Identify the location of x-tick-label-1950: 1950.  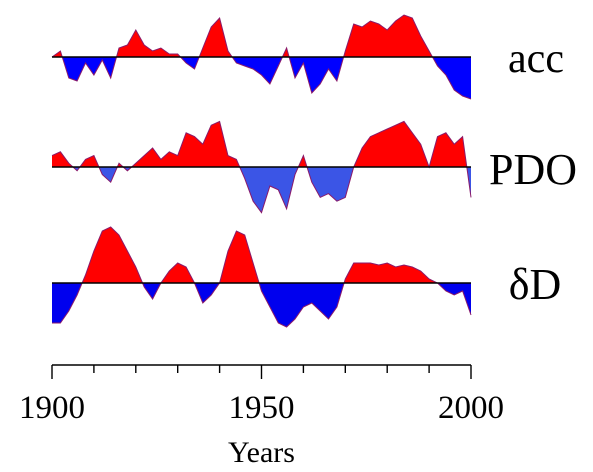
(262, 408).